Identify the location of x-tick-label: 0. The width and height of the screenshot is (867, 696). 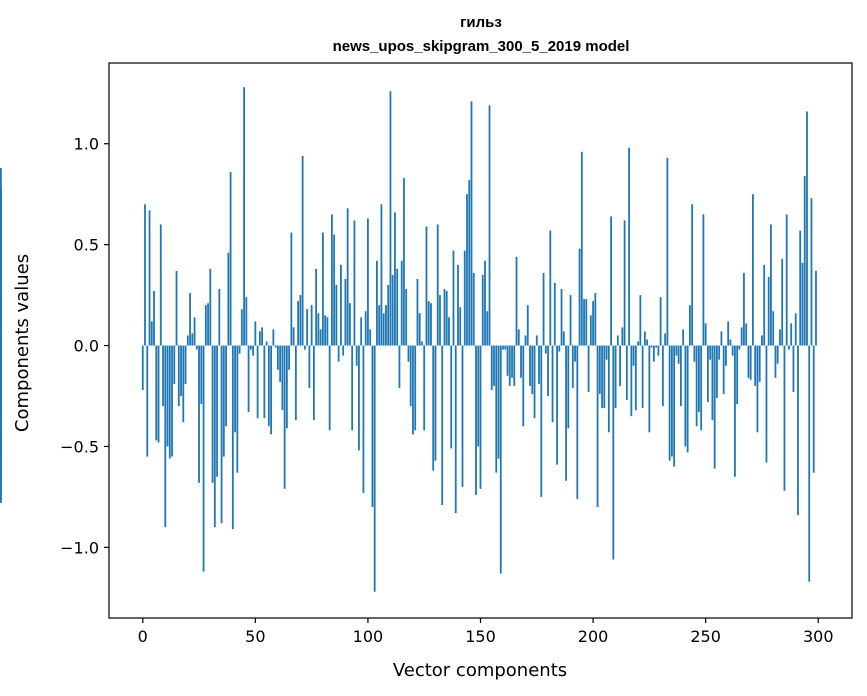
(143, 636).